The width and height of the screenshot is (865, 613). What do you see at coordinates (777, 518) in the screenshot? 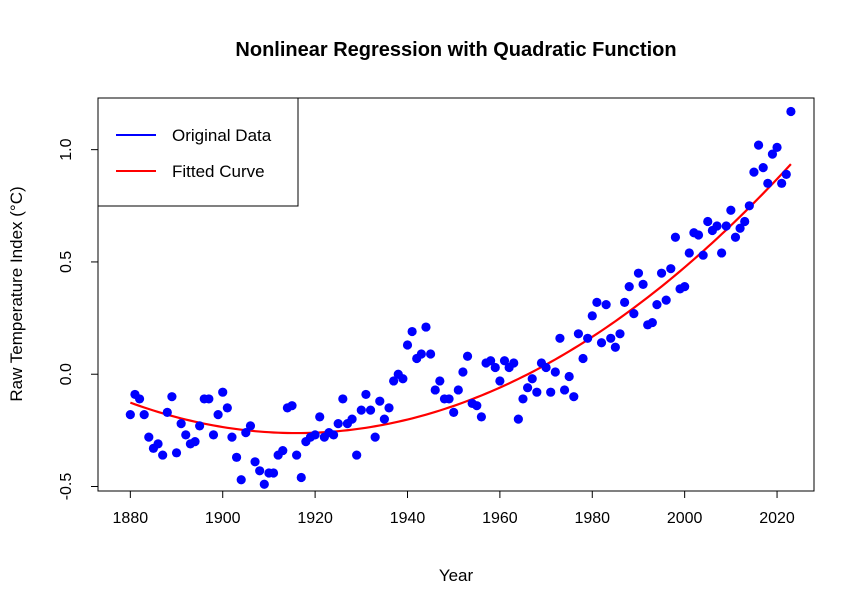
I see `x-tick-label: 2020` at bounding box center [777, 518].